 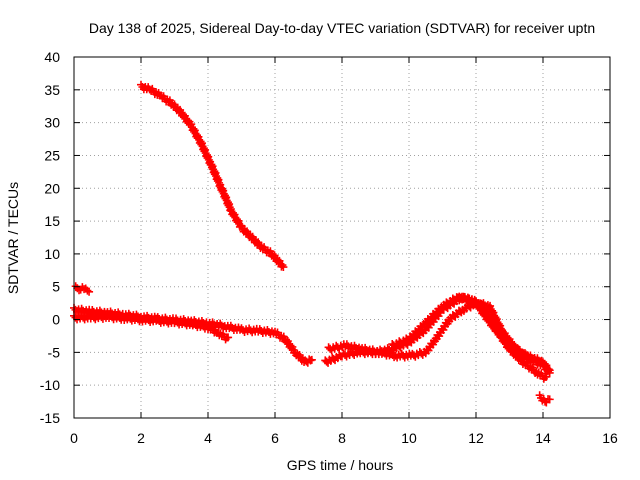 What do you see at coordinates (56, 320) in the screenshot?
I see `y-tick-label: 0` at bounding box center [56, 320].